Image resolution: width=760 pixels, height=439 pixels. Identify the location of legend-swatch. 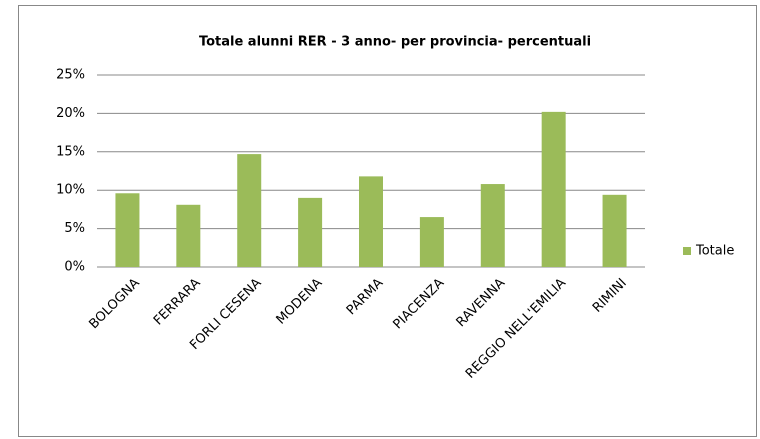
(687, 251).